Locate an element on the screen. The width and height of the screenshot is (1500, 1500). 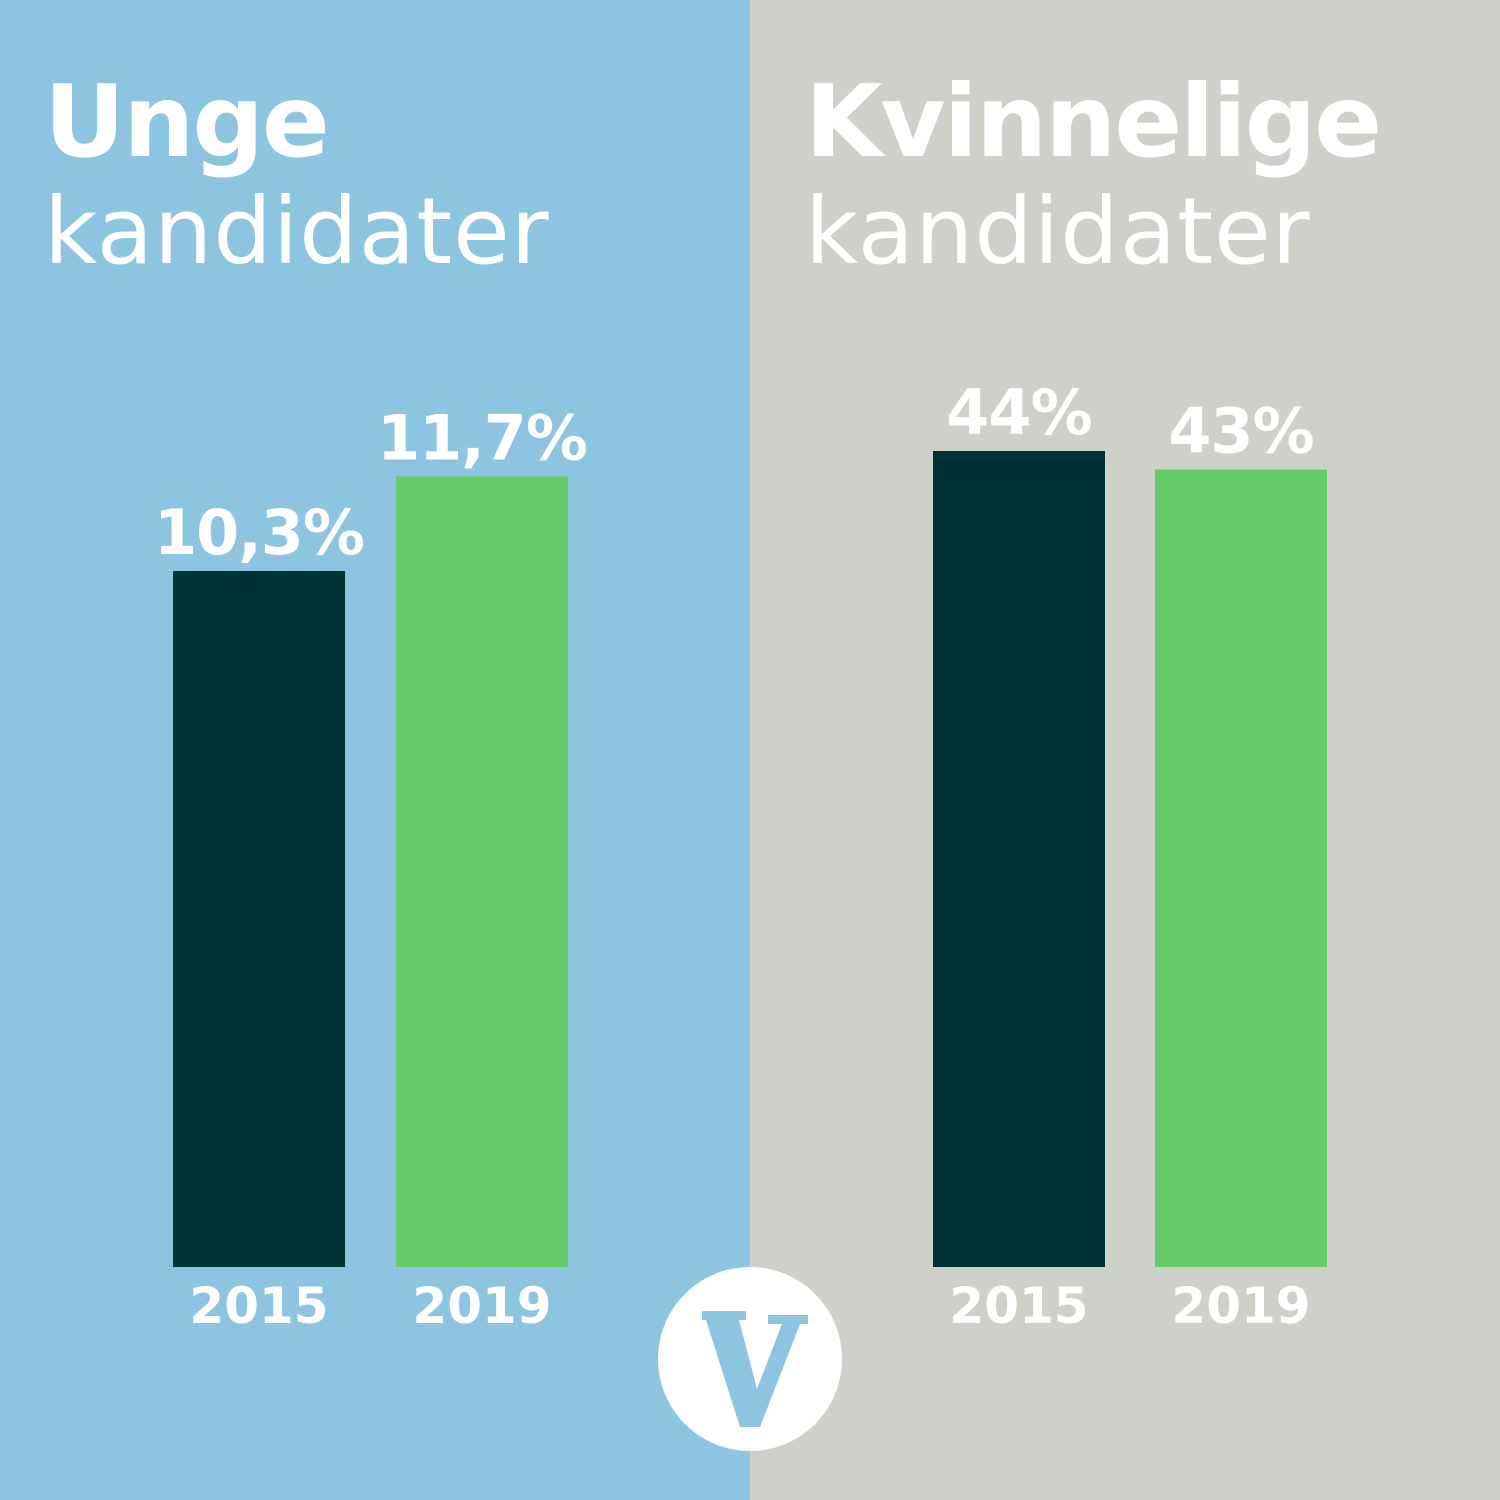
data-label: 11,7% is located at coordinates (482, 437).